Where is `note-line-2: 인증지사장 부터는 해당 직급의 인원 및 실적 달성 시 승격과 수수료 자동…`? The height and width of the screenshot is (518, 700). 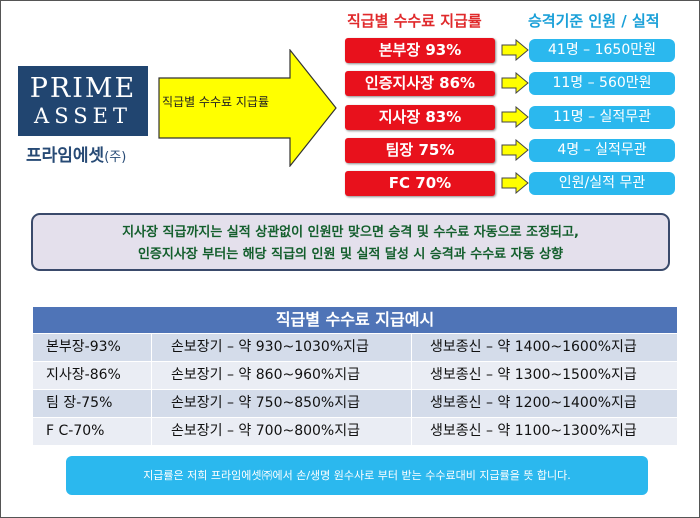
note-line-2: 인증지사장 부터는 해당 직급의 인원 및 실적 달성 시 승격과 수수료 자동… is located at coordinates (350, 254).